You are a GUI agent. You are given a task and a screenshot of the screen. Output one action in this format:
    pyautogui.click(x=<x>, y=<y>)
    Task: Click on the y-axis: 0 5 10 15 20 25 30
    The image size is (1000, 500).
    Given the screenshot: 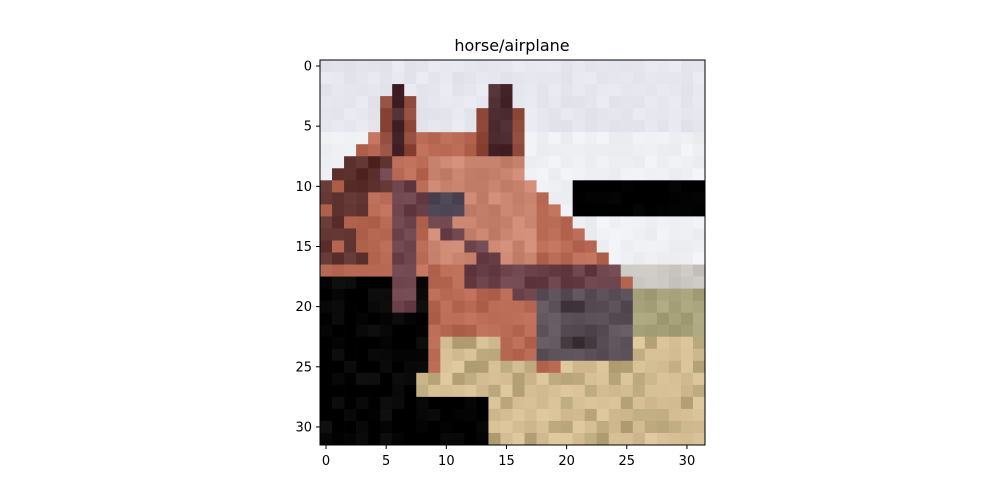 What is the action you would take?
    pyautogui.click(x=307, y=247)
    